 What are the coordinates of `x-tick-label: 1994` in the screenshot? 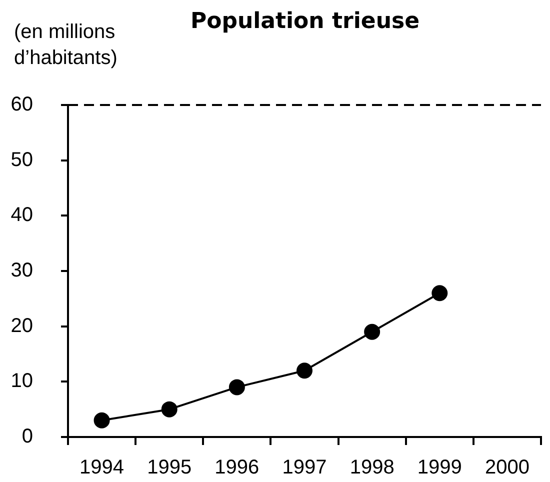 It's located at (102, 467).